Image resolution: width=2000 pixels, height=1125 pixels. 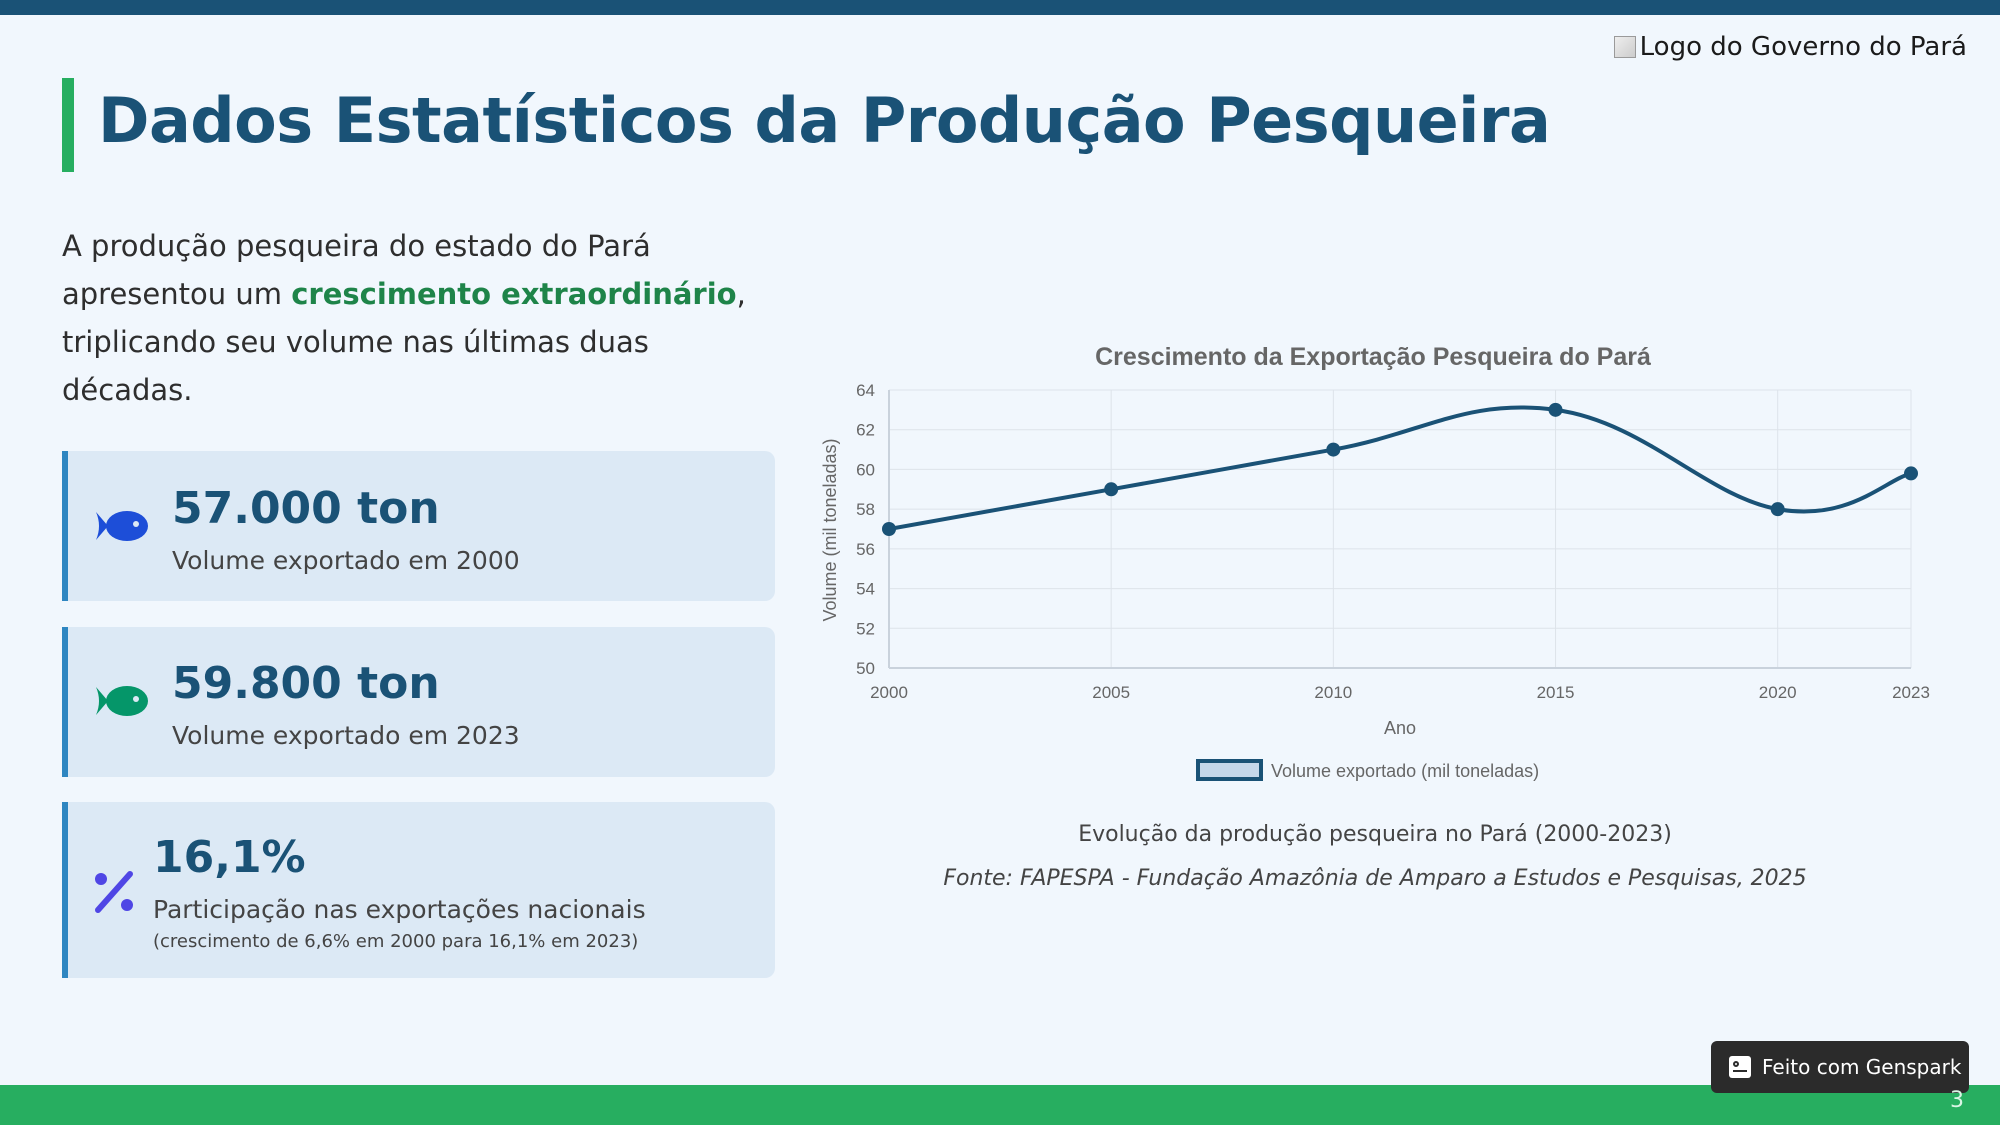 I want to click on x-tick-label: 2020, so click(x=1778, y=692).